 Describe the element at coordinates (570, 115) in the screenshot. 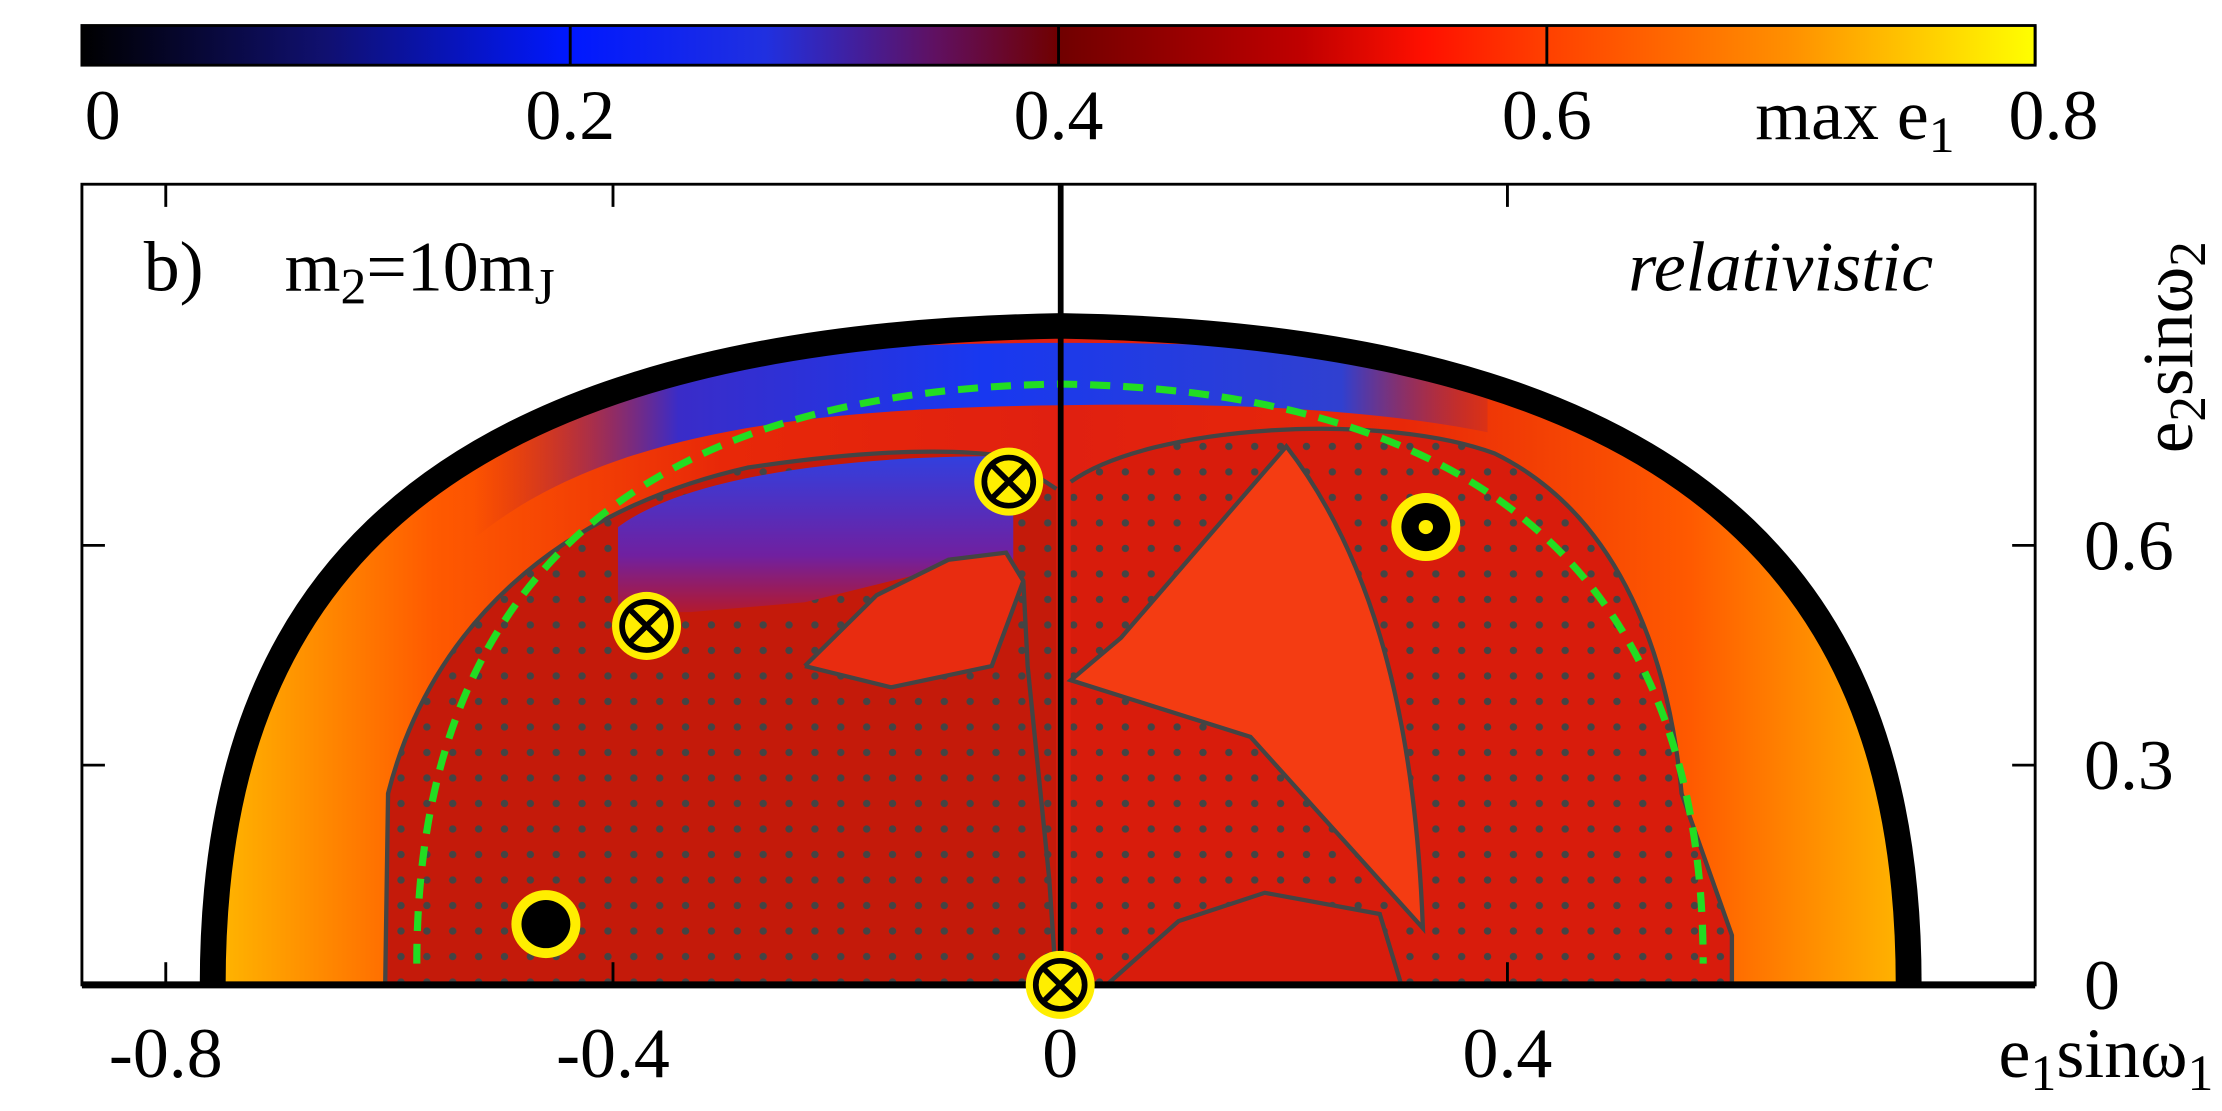

I see `colorbar-tick-label: 0.2` at that location.